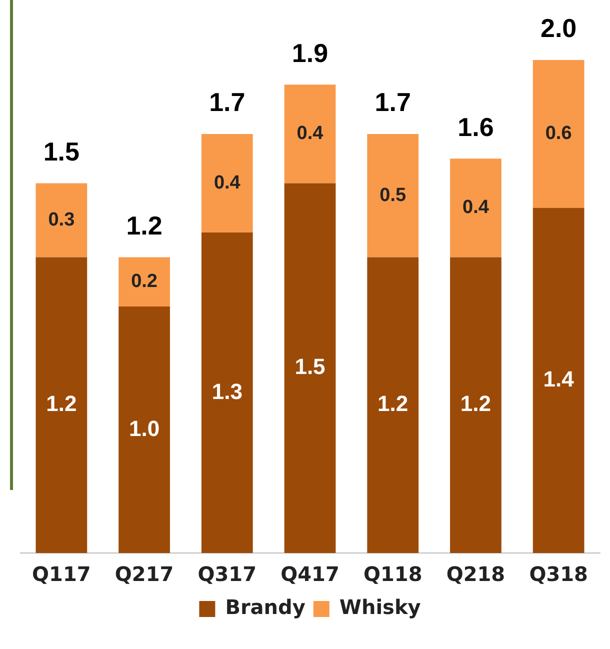  I want to click on legend-label: Brandy, so click(265, 607).